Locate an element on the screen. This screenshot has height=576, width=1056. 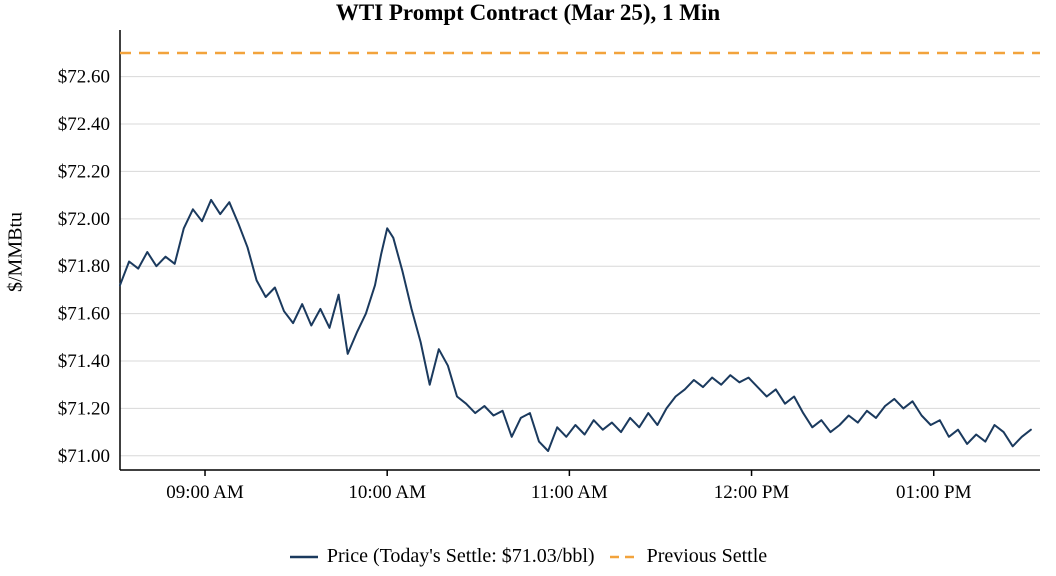
svg-text: $72.20 is located at coordinates (84, 171).